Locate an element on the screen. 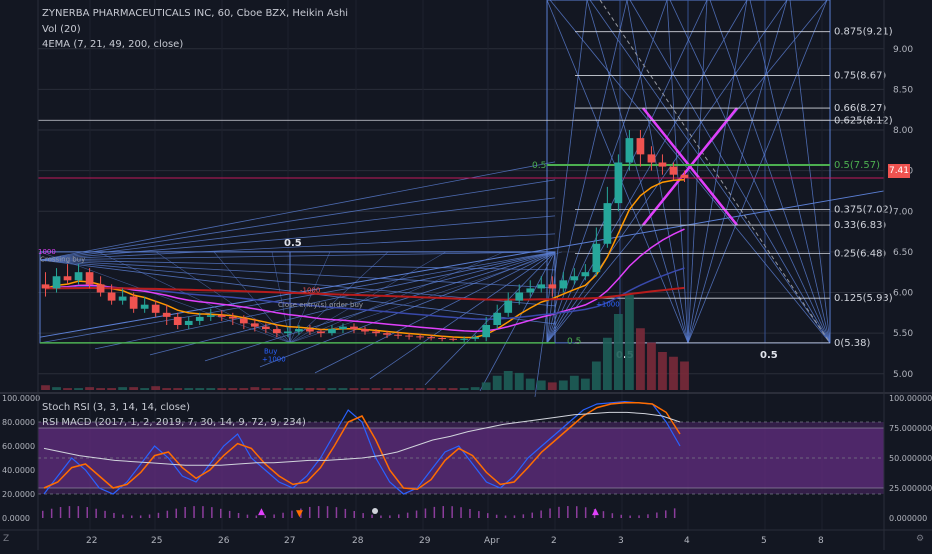  annotation: -1000 is located at coordinates (310, 291).